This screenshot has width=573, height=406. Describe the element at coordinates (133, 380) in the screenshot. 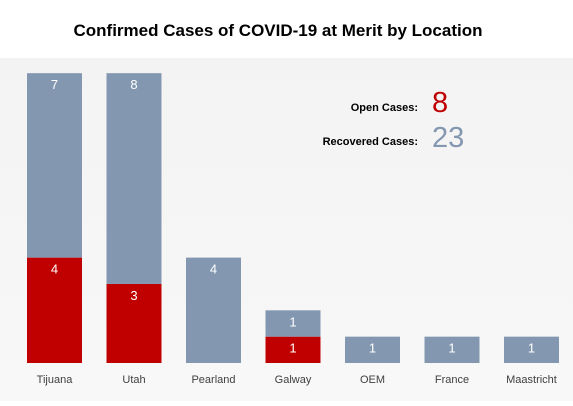

I see `category-label: Utah` at that location.